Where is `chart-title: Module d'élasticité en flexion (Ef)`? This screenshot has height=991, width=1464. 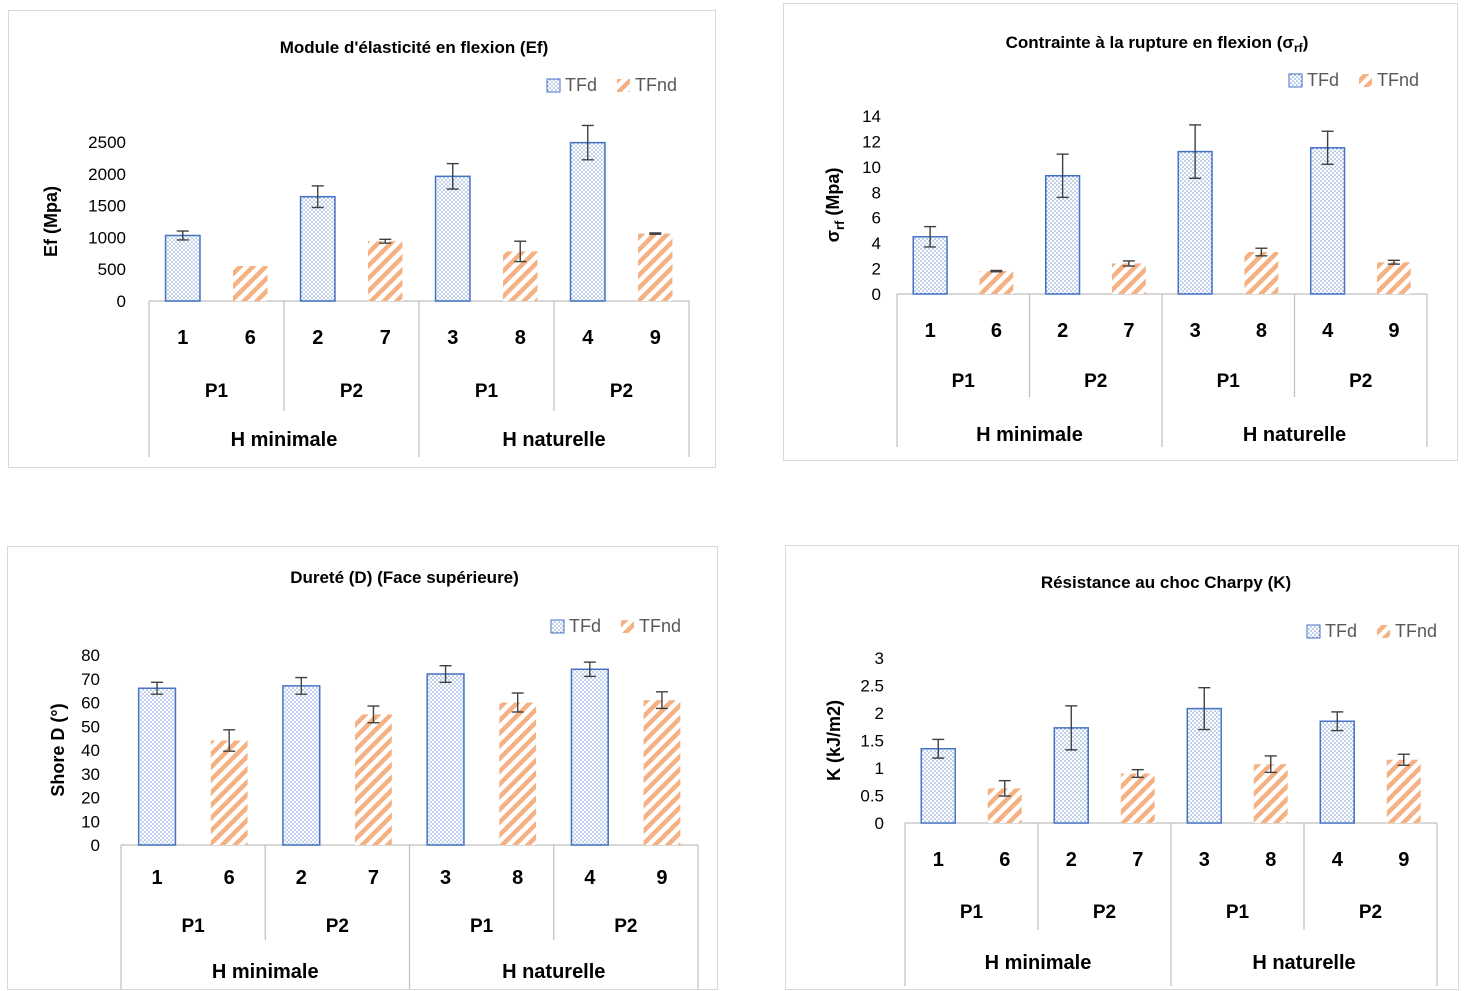
chart-title: Module d'élasticité en flexion (Ef) is located at coordinates (414, 47).